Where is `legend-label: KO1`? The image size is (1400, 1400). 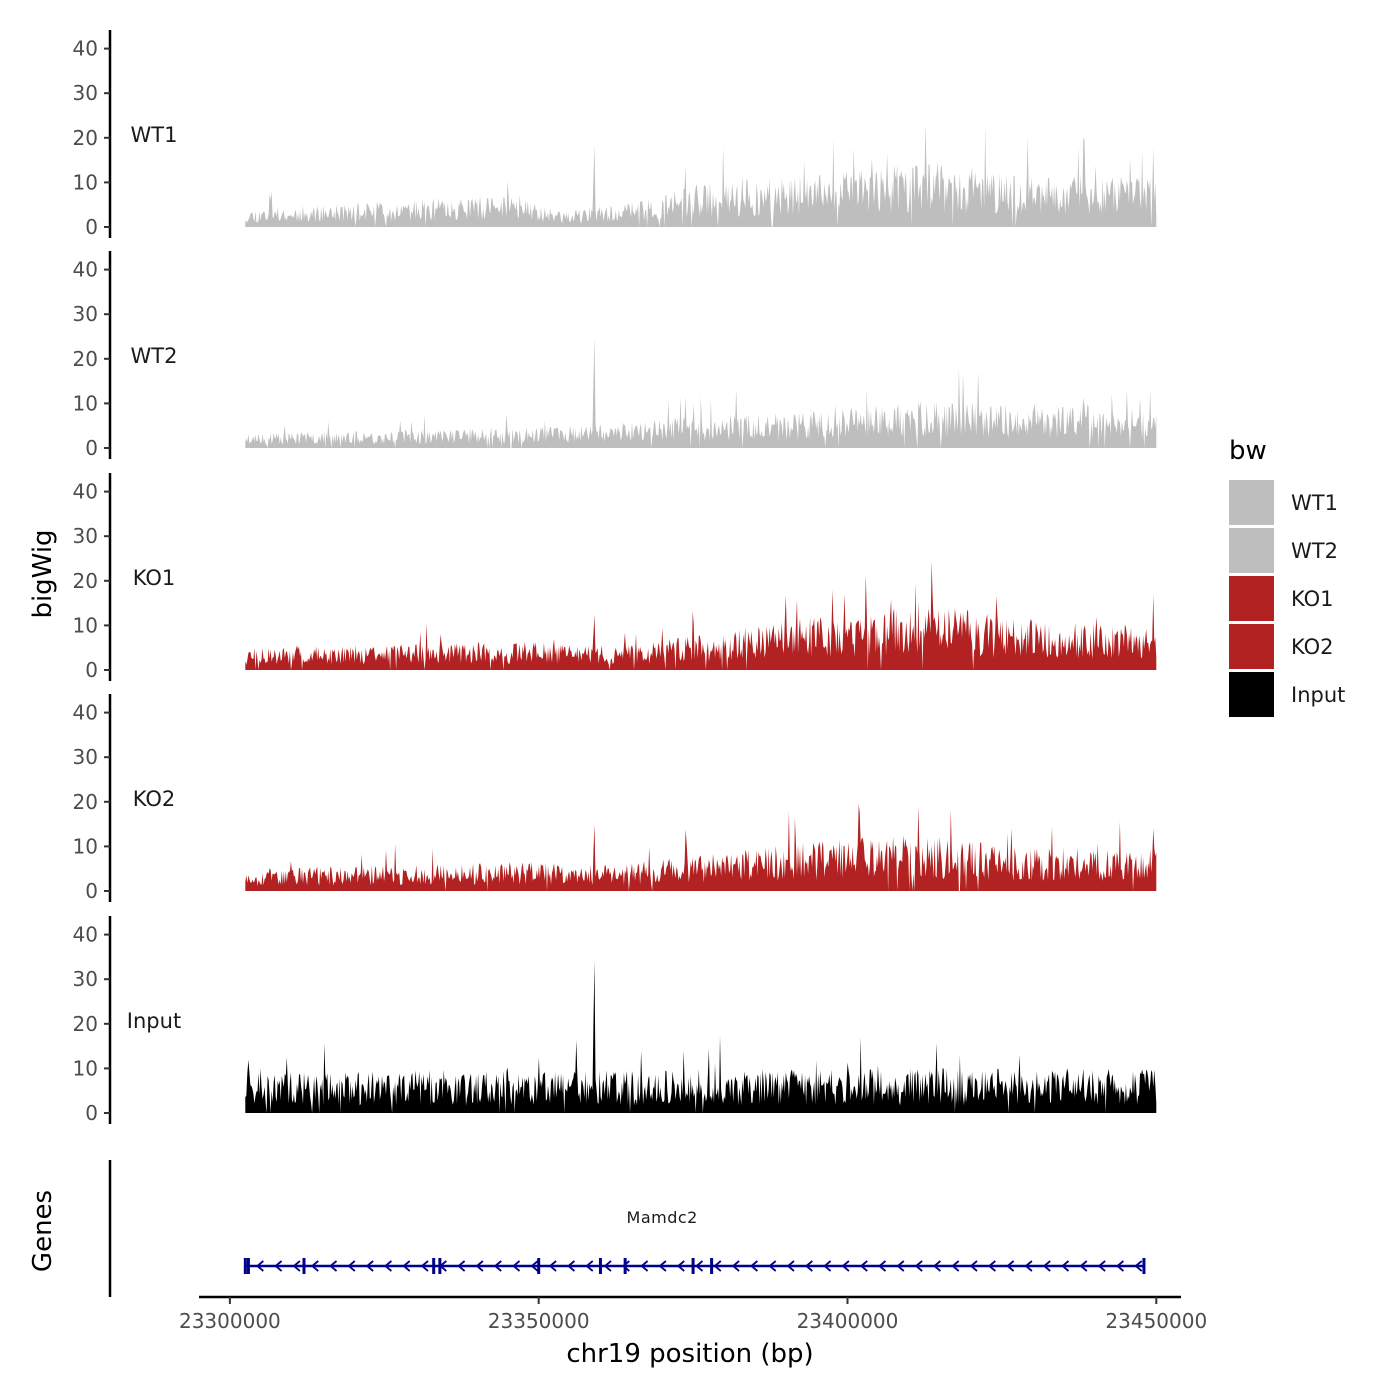
legend-label: KO1 is located at coordinates (1312, 599).